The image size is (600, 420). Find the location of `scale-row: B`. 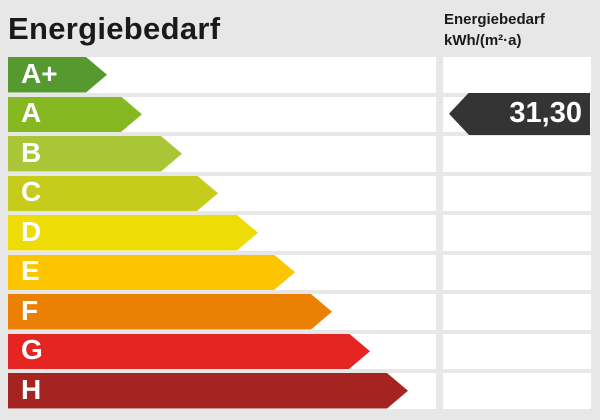

scale-row: B is located at coordinates (299, 154).